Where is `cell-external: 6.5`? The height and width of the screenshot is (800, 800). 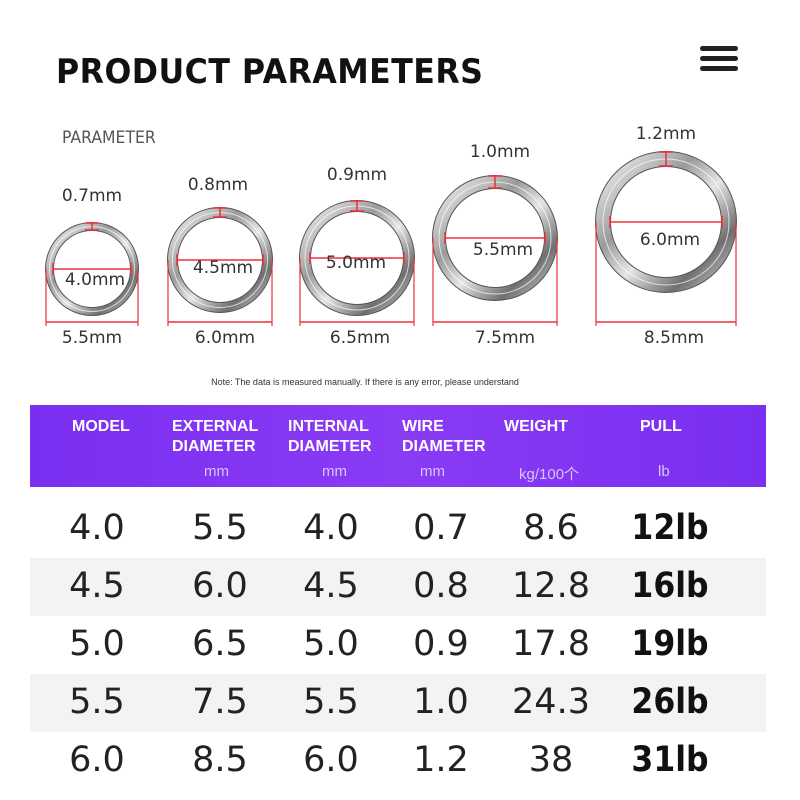 cell-external: 6.5 is located at coordinates (220, 644).